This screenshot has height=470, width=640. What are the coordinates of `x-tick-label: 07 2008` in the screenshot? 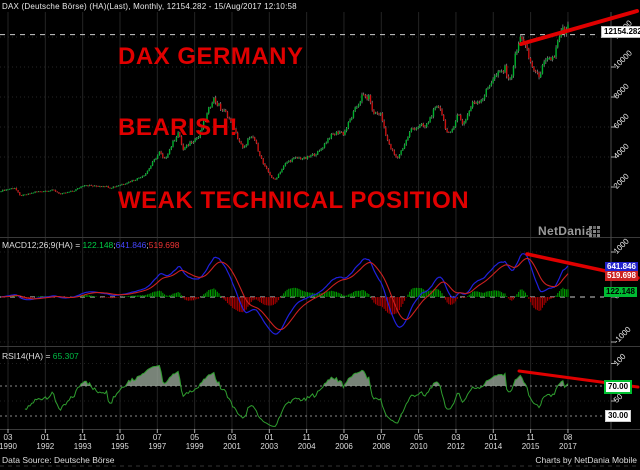 It's located at (381, 442).